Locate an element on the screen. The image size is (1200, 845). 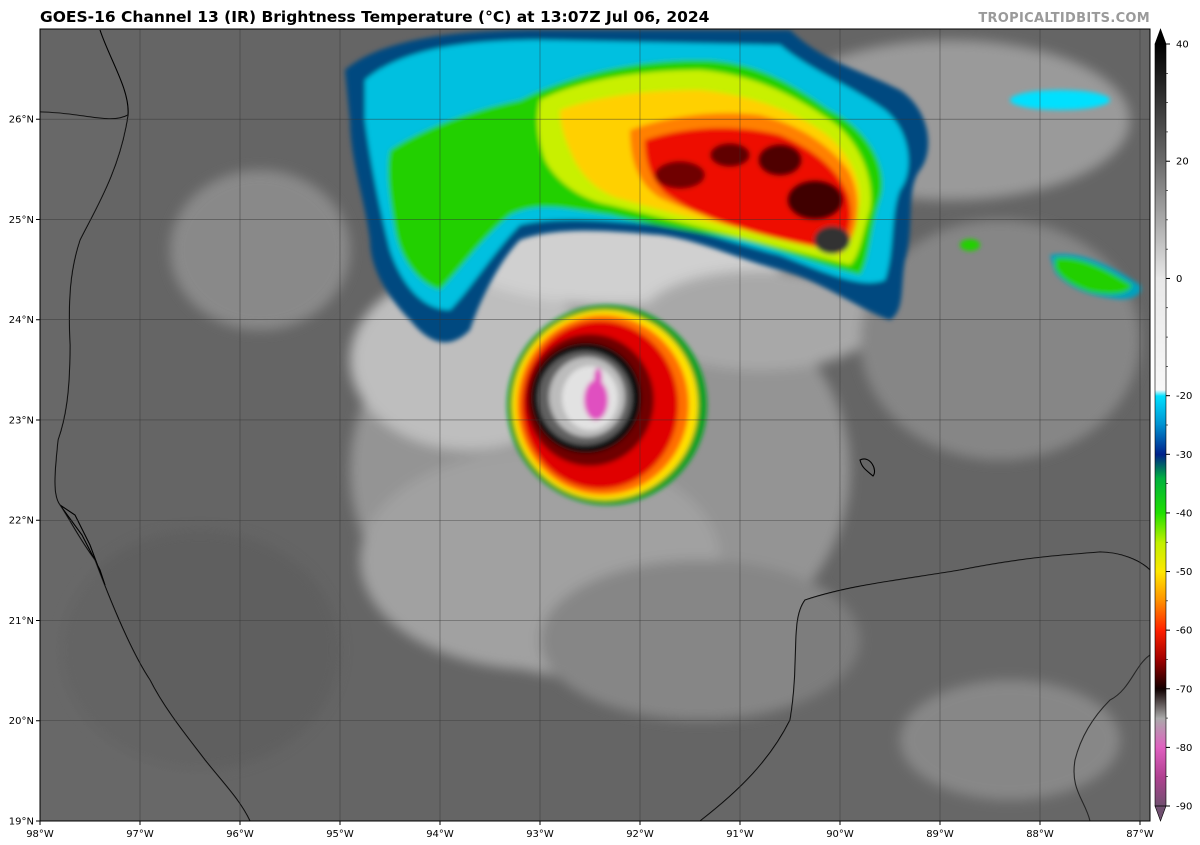
lat-tick-label: 21°N is located at coordinates (21, 621).